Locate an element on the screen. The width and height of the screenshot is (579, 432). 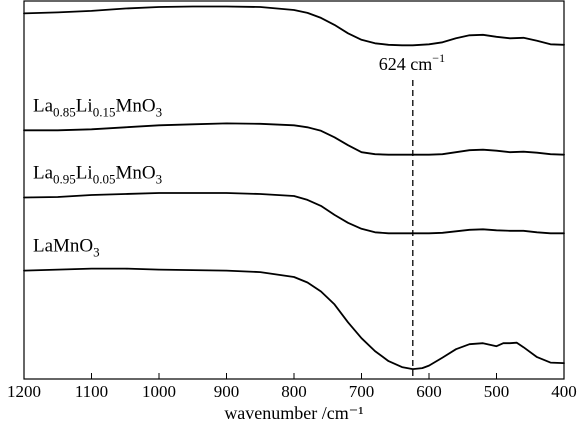
reference-line-label: 624 cm−1 is located at coordinates (412, 62).